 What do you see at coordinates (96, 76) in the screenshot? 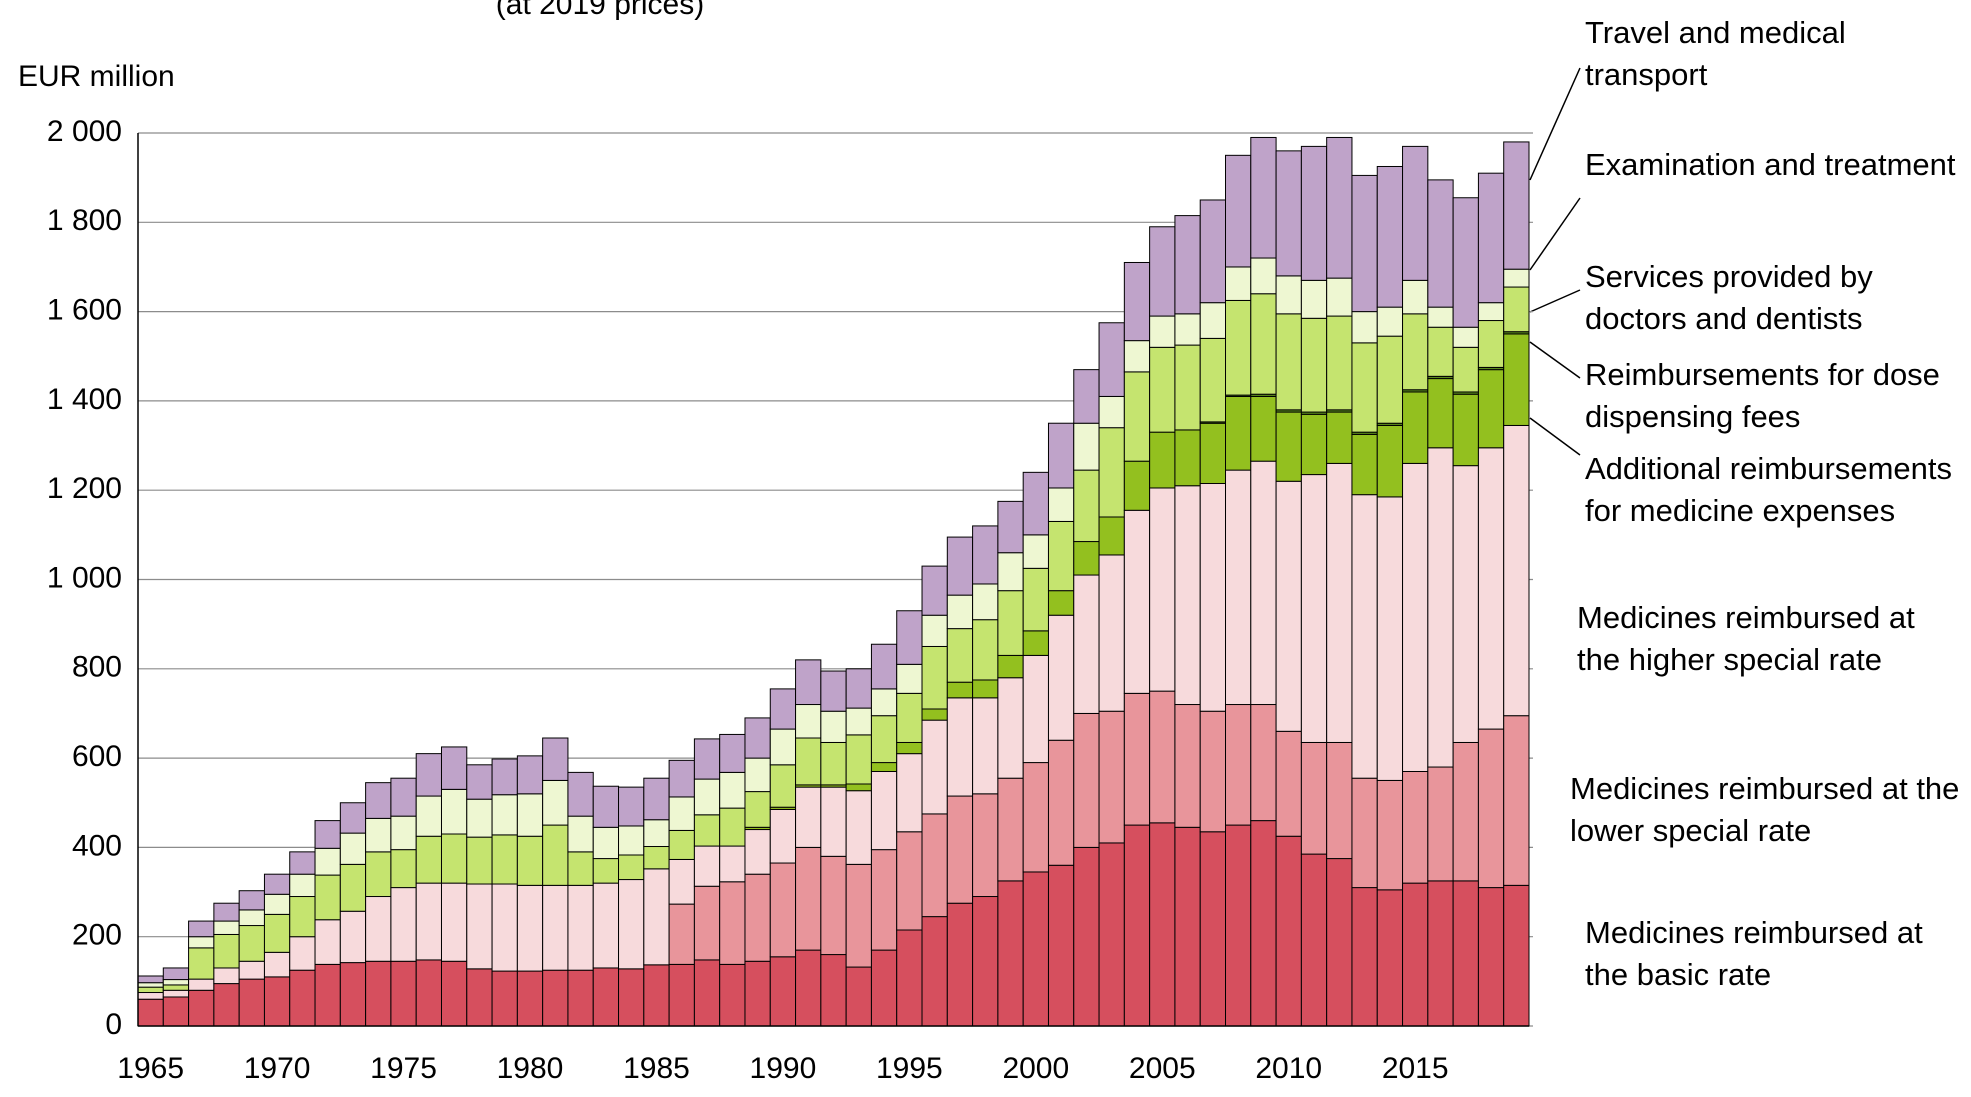
I see `y-axis-label: EUR million` at bounding box center [96, 76].